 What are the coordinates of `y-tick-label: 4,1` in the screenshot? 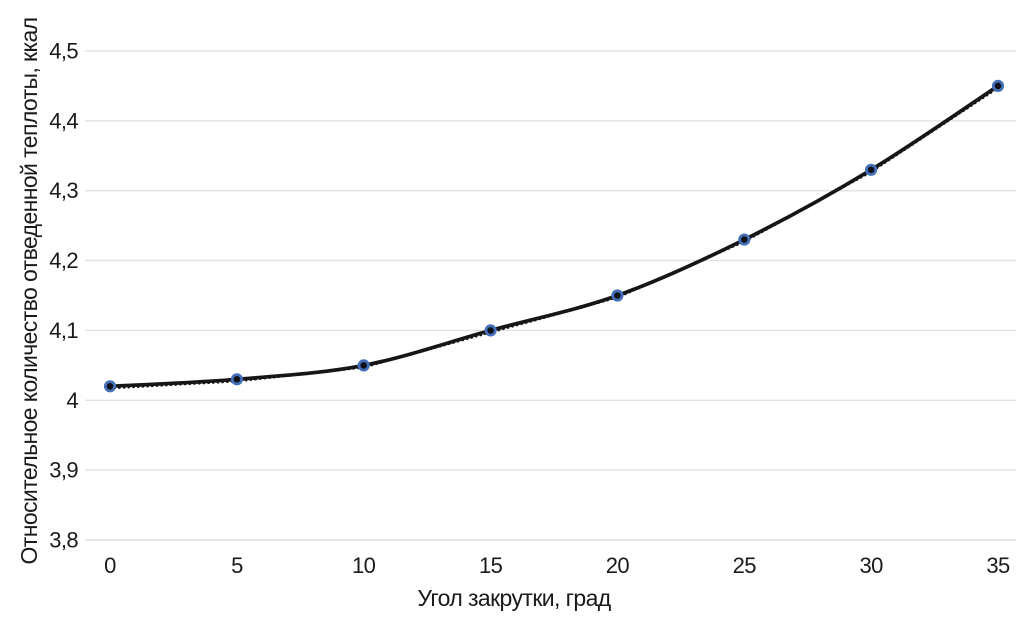 It's located at (63, 330).